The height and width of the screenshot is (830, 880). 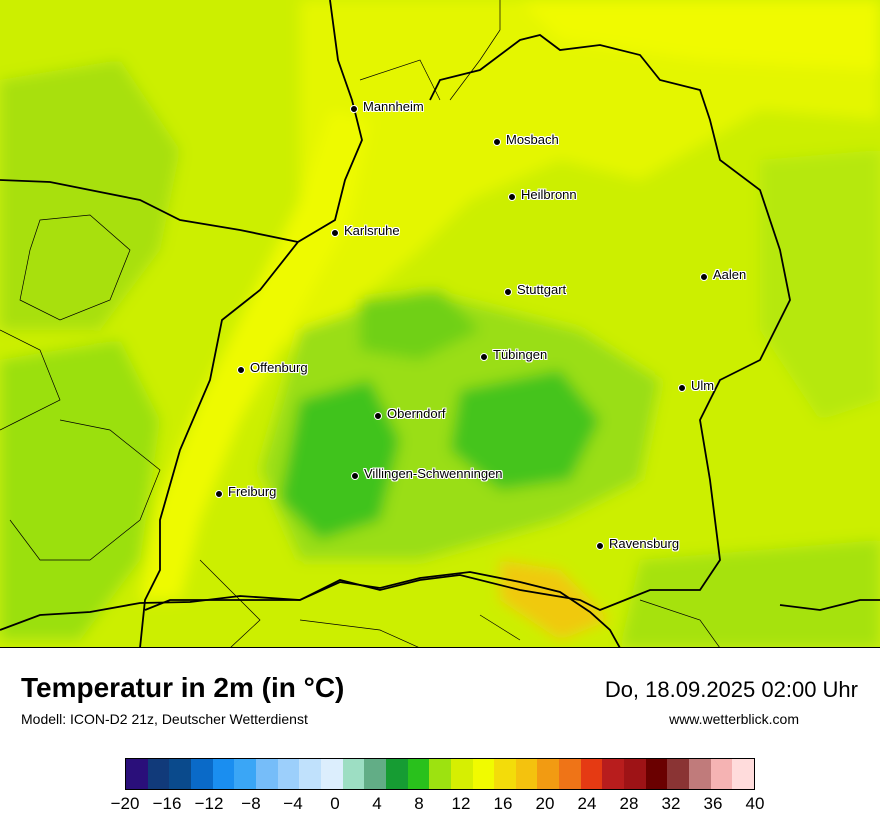 I want to click on warm-area-northeast, so click(x=700, y=35).